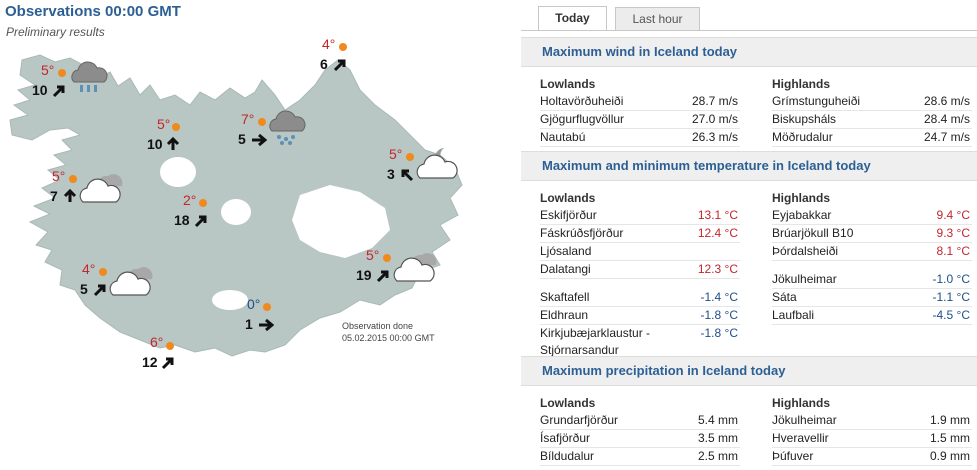 The width and height of the screenshot is (977, 470). What do you see at coordinates (563, 137) in the screenshot?
I see `station-name: Nautabú` at bounding box center [563, 137].